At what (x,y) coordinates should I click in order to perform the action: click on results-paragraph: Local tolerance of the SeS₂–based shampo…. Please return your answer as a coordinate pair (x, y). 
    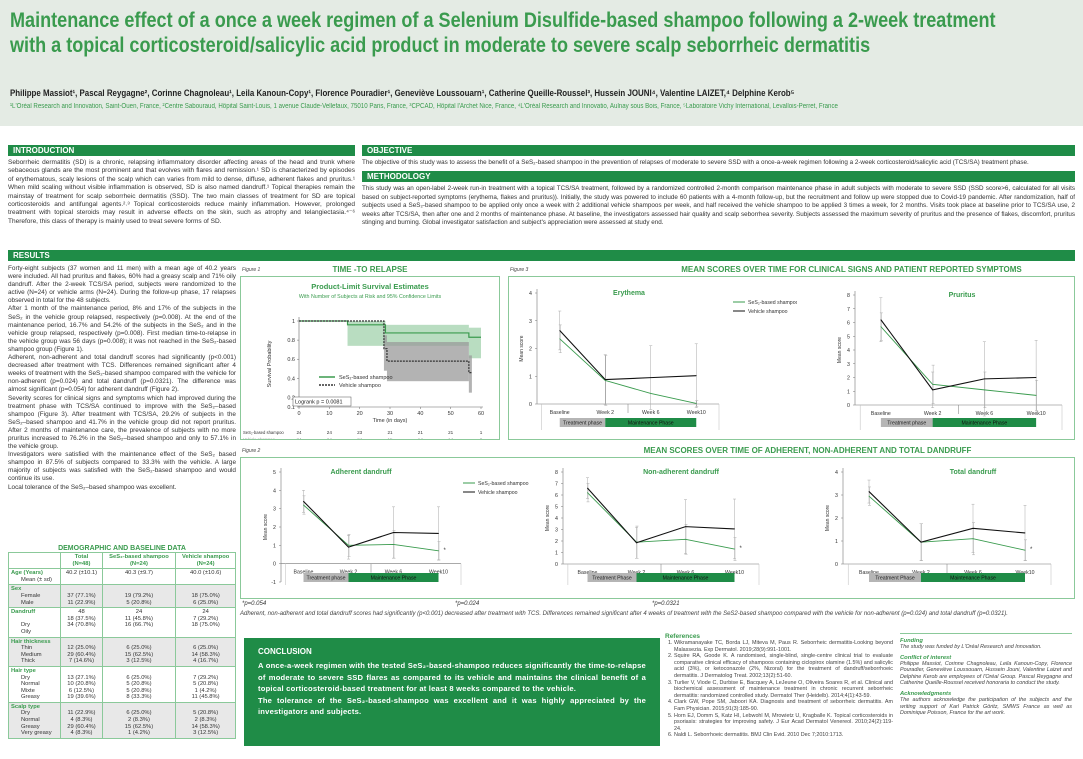
    Looking at the image, I should click on (92, 487).